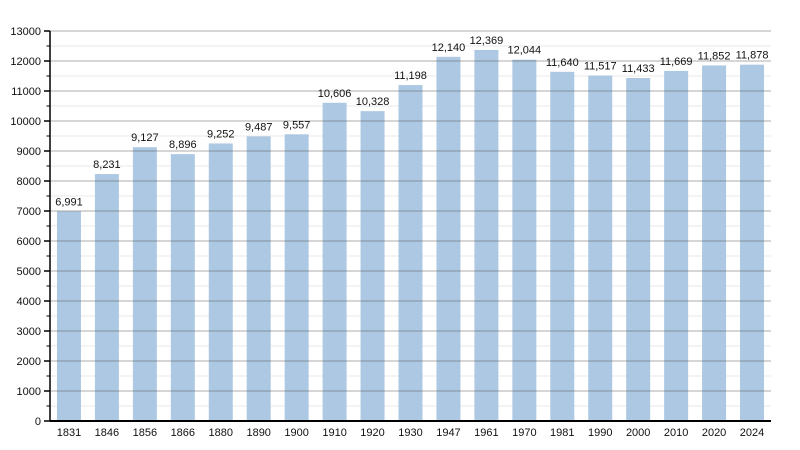 Image resolution: width=800 pixels, height=450 pixels. What do you see at coordinates (714, 433) in the screenshot?
I see `x-tick-label-2020: 2020` at bounding box center [714, 433].